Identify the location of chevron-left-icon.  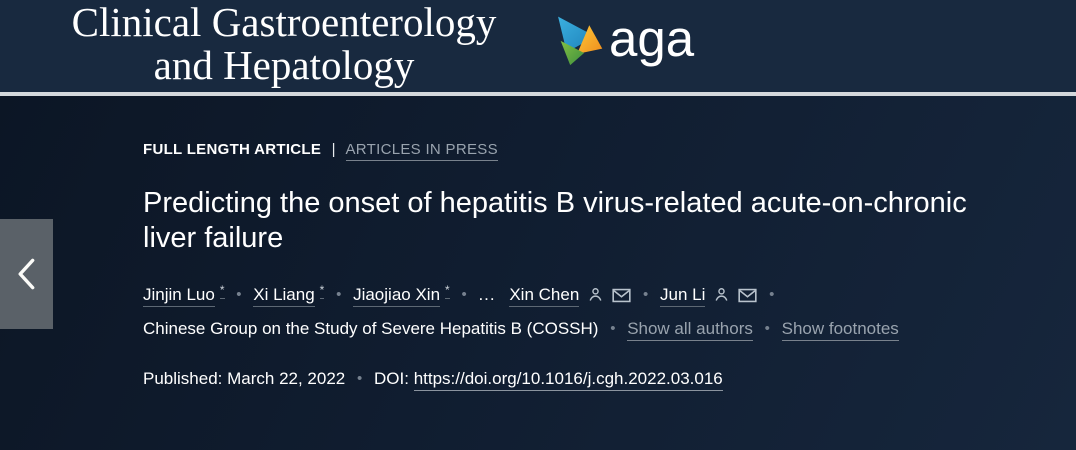
(26, 274).